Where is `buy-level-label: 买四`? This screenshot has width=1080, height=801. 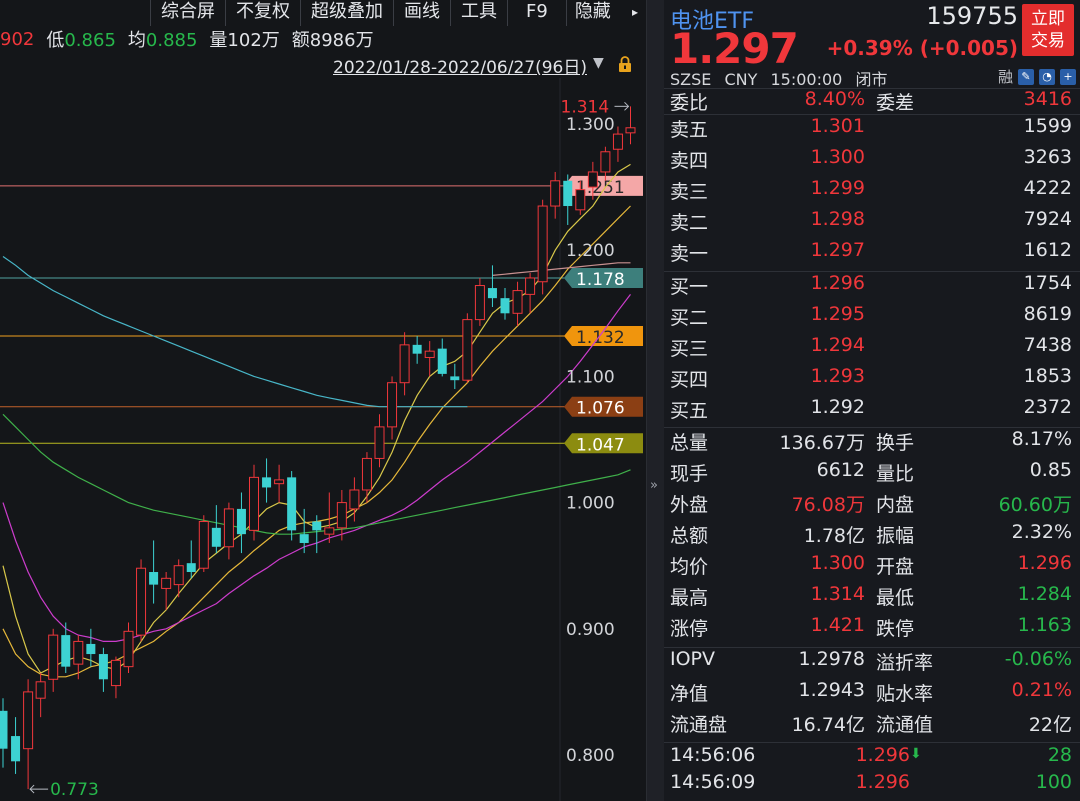
buy-level-label: 买四 is located at coordinates (689, 380).